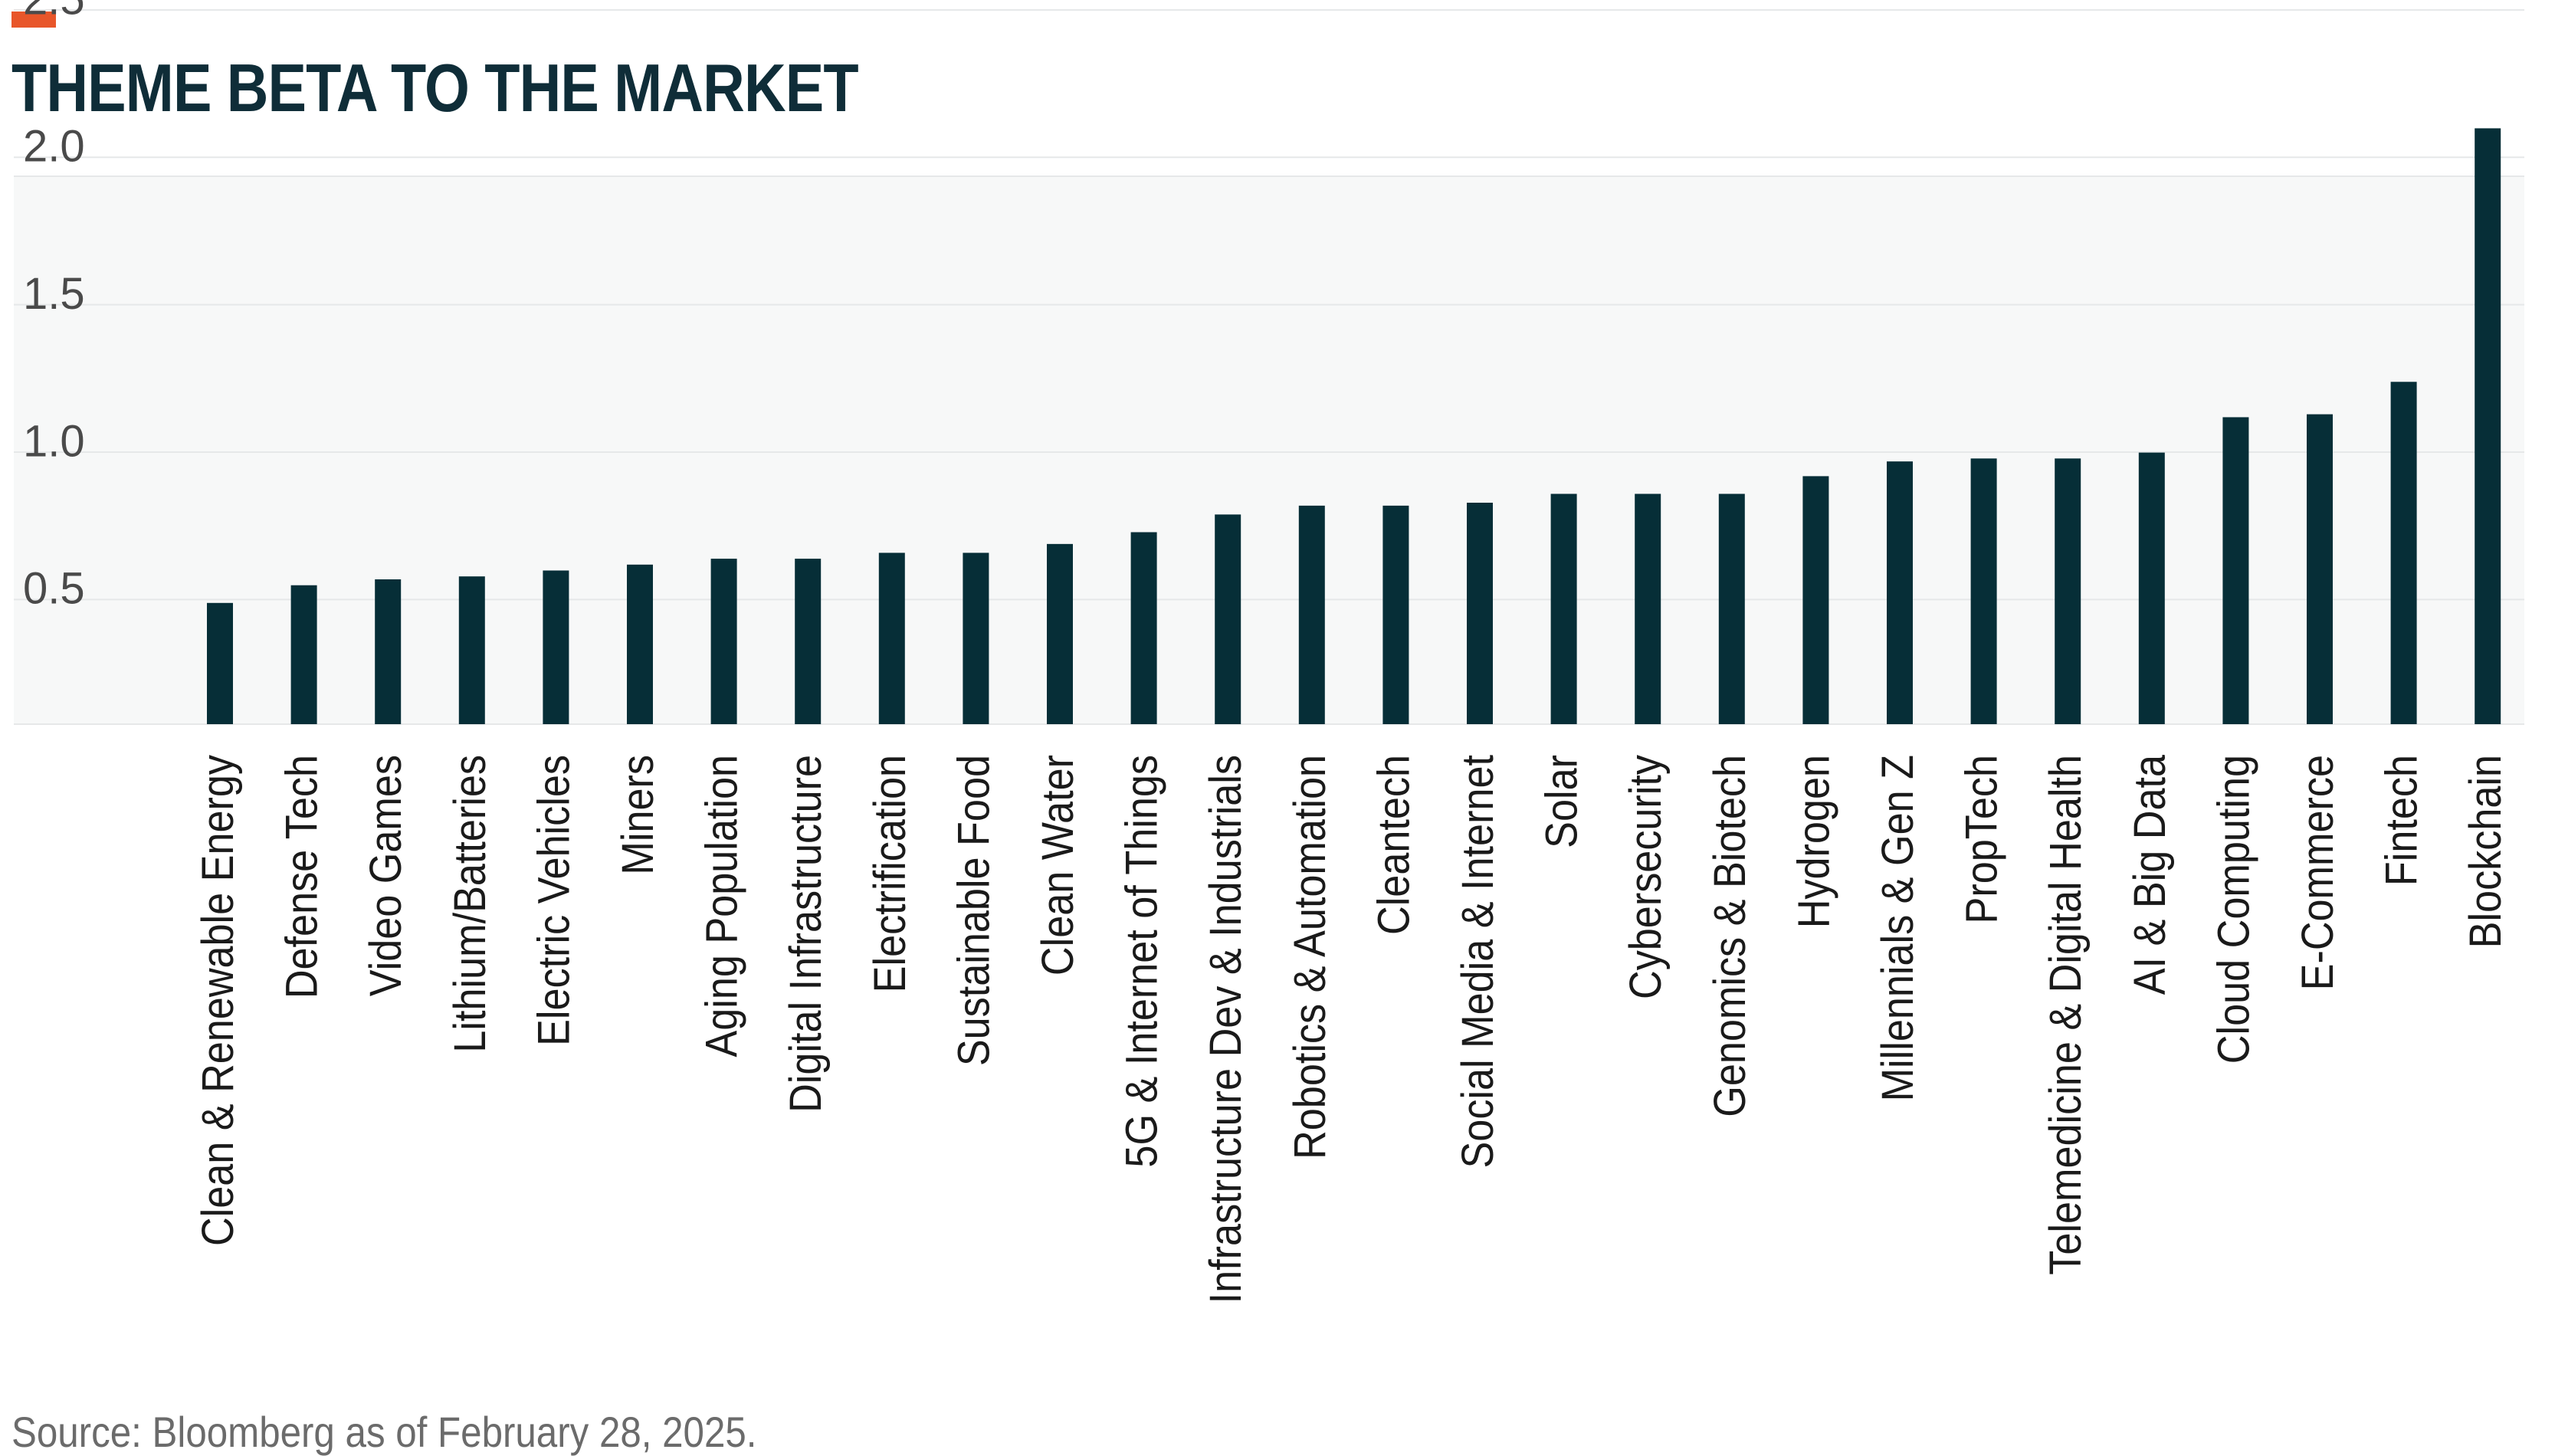 This screenshot has height=1456, width=2555. Describe the element at coordinates (1394, 845) in the screenshot. I see `category-label: Cleantech` at that location.